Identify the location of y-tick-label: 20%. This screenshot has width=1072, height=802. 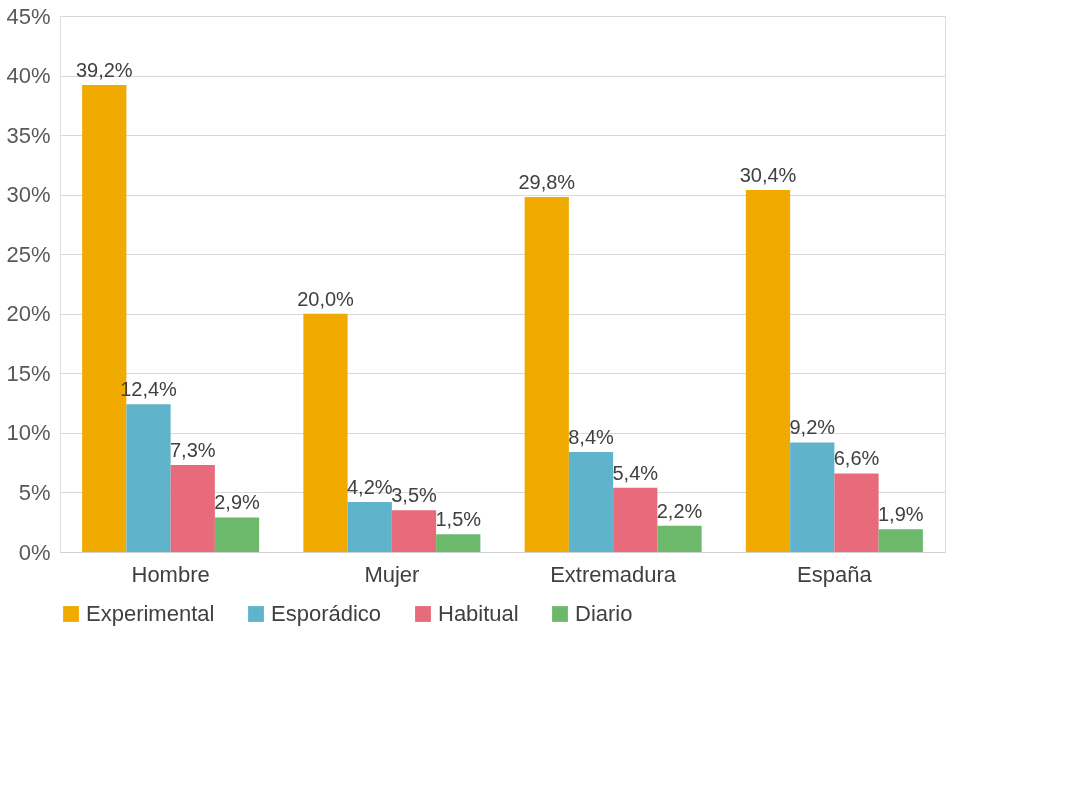
(28, 314).